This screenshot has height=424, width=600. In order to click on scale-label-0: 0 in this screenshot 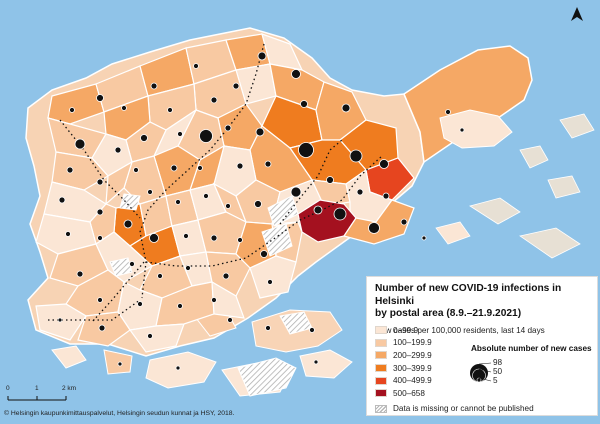, I will do `click(8, 388)`.